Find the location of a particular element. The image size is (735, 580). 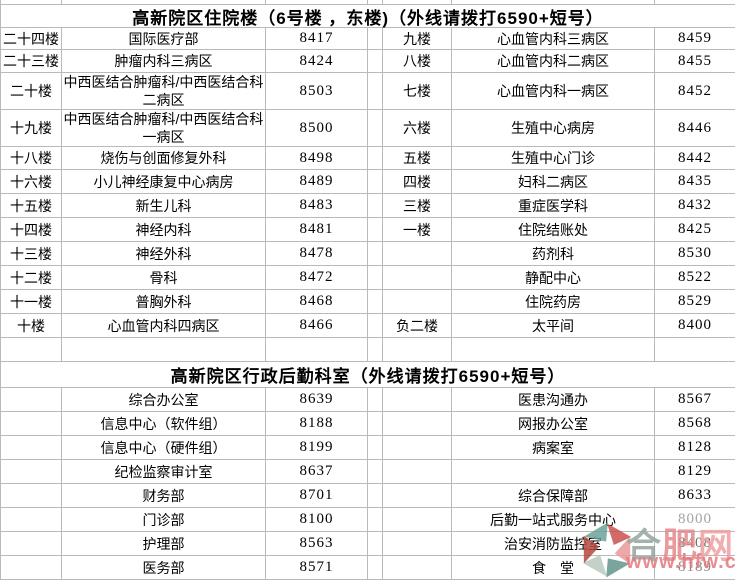

floor-cell: 二十四楼 is located at coordinates (31, 38).